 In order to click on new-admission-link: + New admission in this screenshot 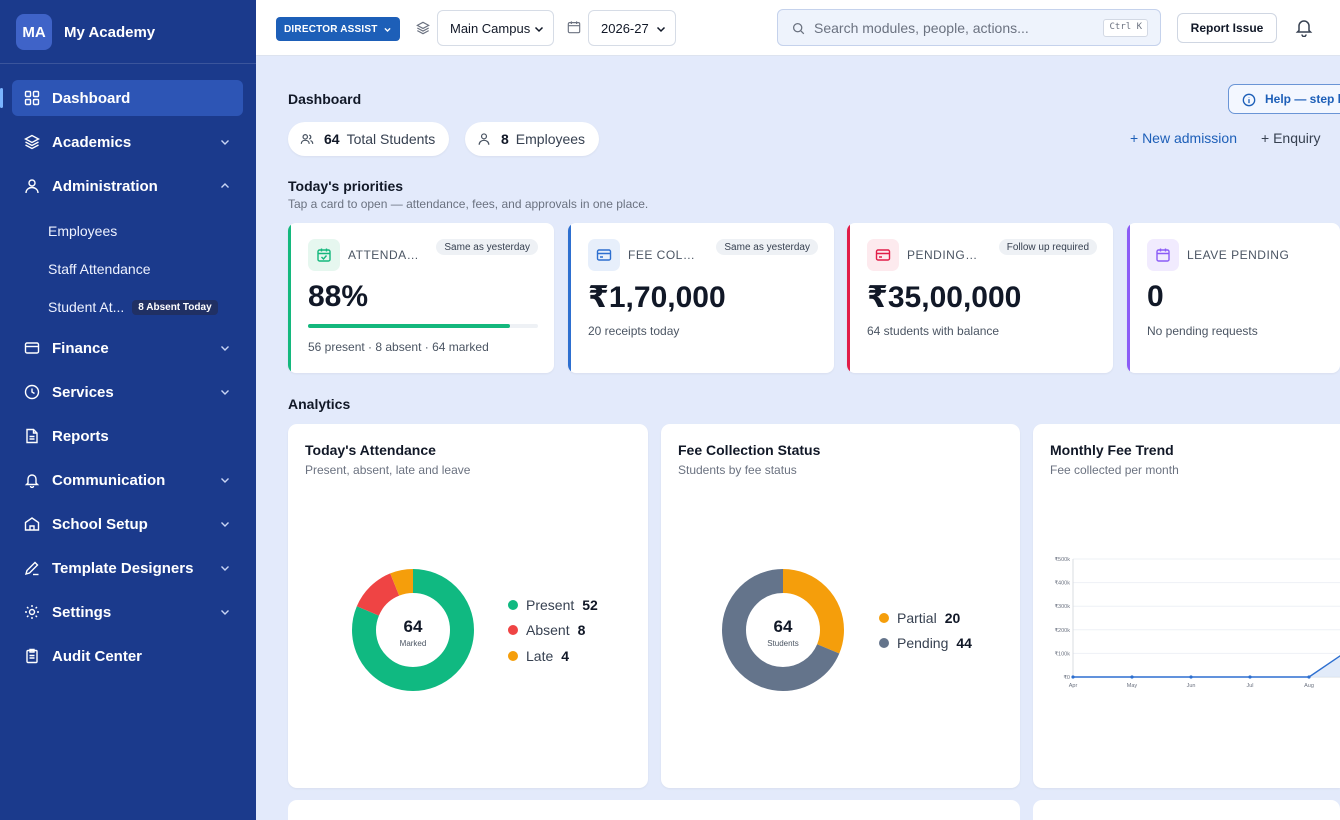, I will do `click(1183, 138)`.